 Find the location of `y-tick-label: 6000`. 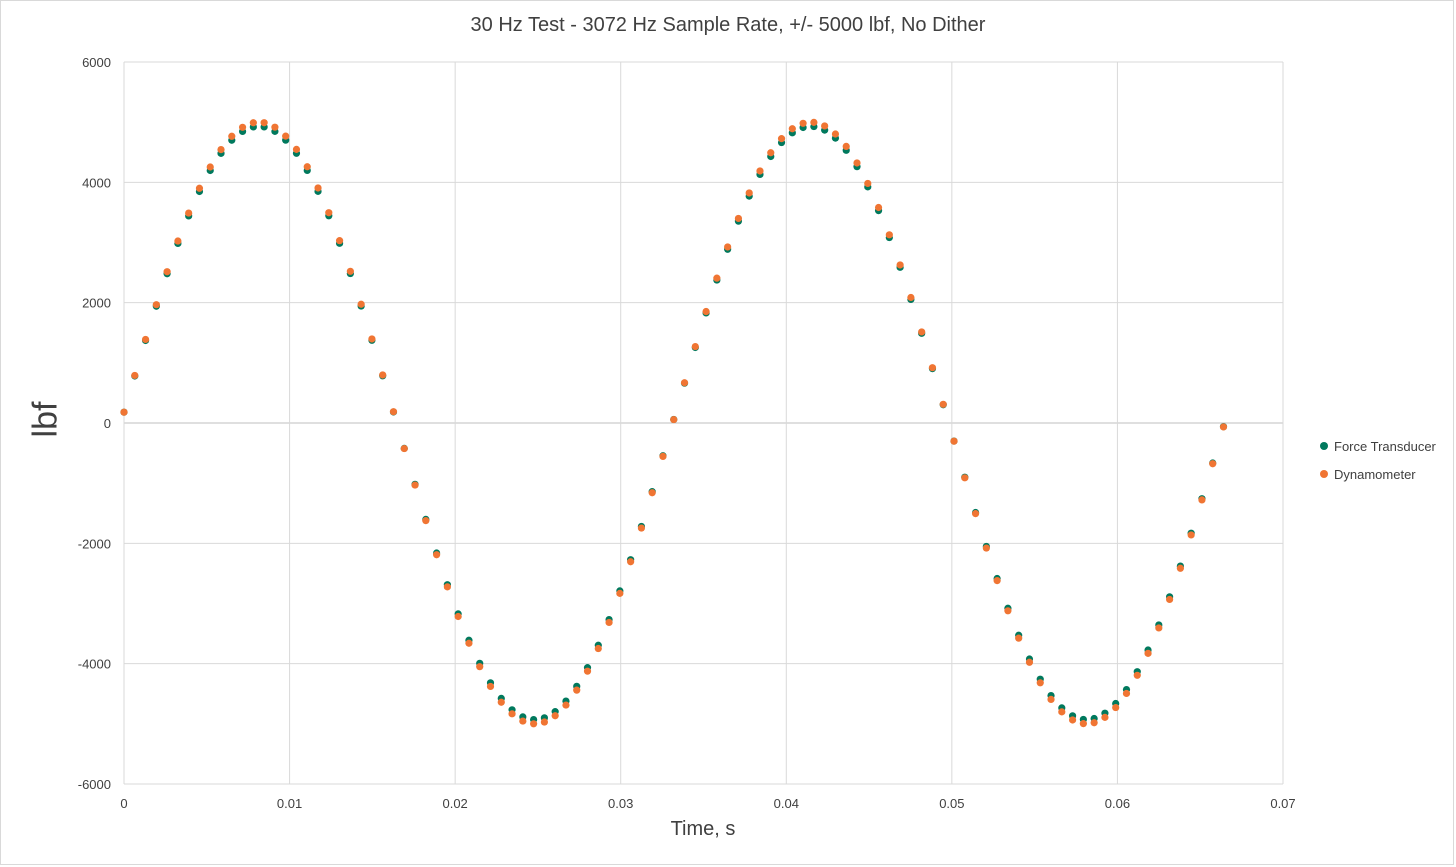

y-tick-label: 6000 is located at coordinates (96, 62).